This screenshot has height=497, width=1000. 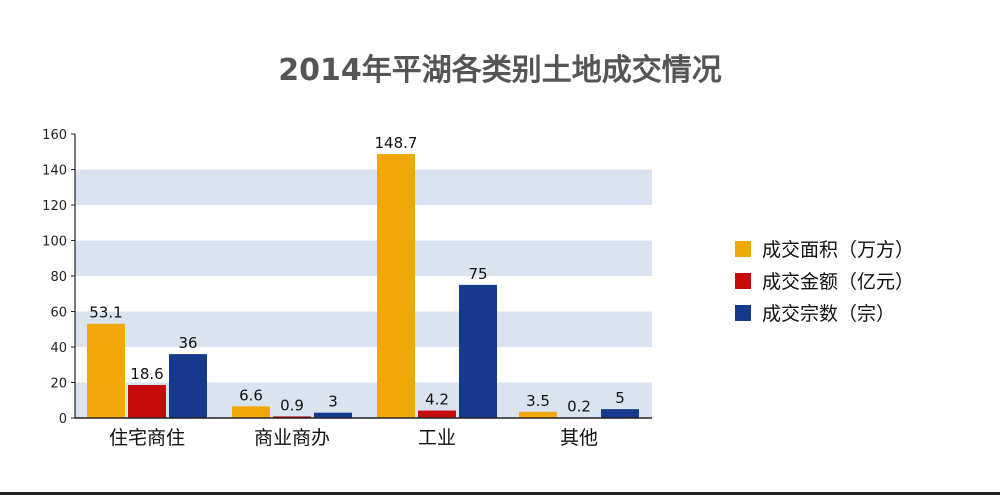 What do you see at coordinates (579, 407) in the screenshot?
I see `data-label: 0.2` at bounding box center [579, 407].